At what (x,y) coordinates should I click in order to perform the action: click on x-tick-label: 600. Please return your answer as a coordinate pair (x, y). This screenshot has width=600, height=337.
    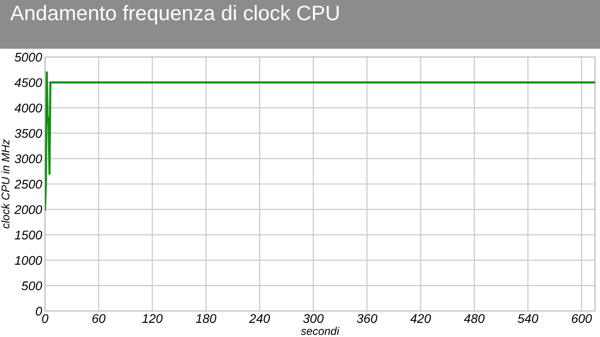
    Looking at the image, I should click on (582, 318).